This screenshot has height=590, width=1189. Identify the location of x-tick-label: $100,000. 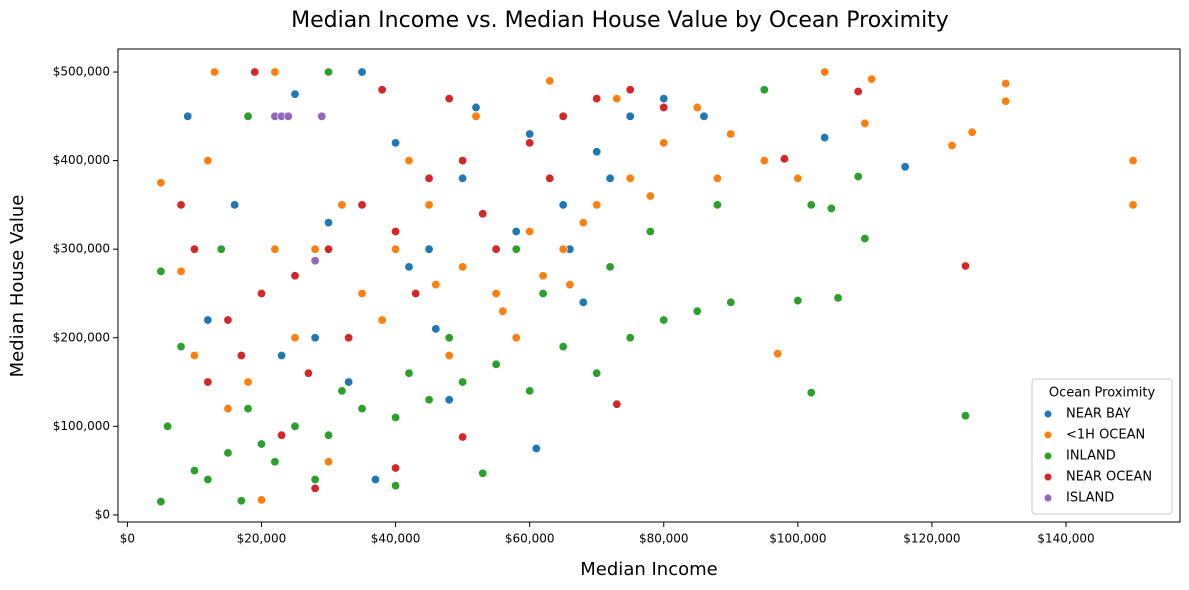
(797, 539).